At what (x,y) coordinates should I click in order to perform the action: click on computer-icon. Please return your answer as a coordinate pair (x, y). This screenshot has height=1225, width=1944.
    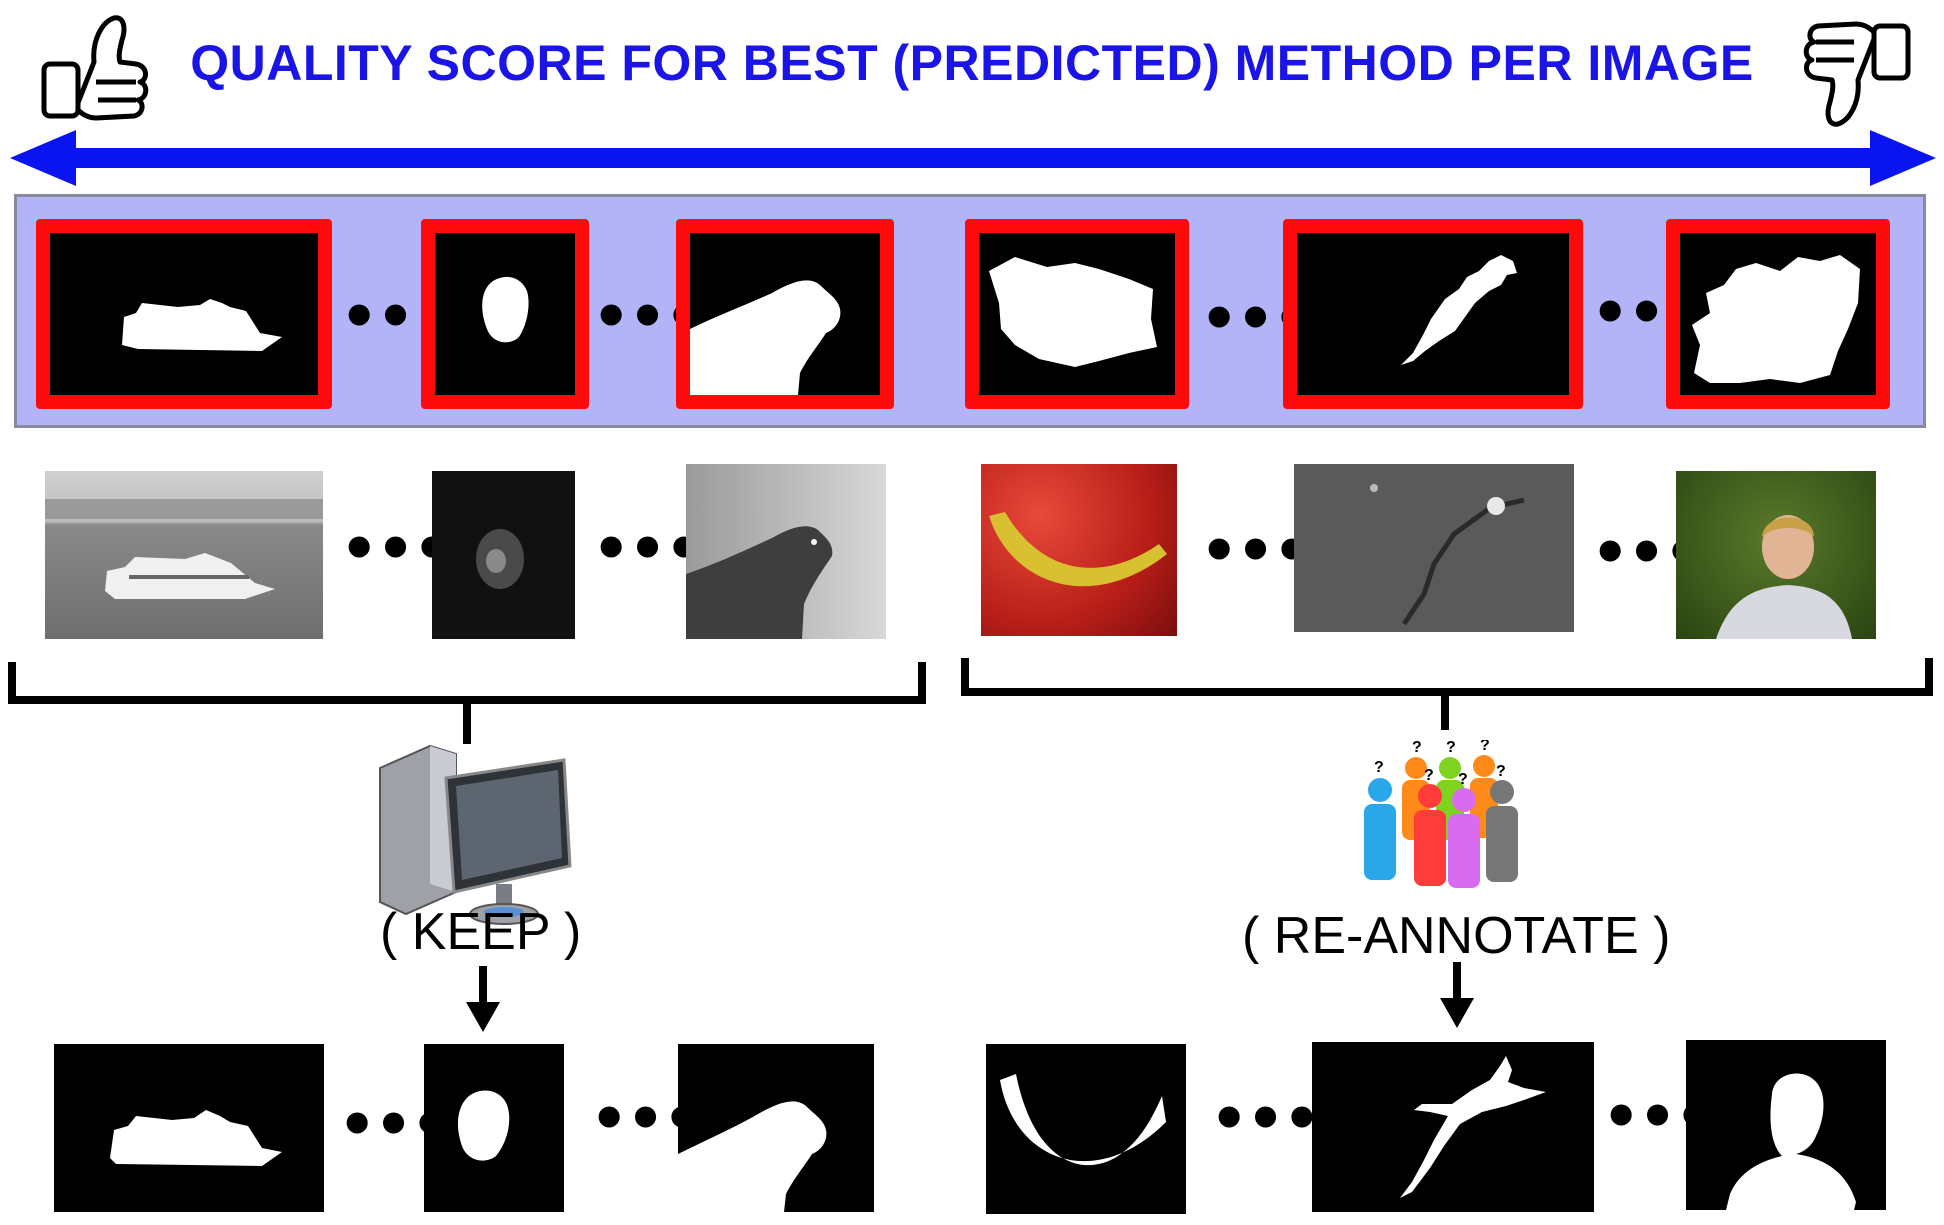
    Looking at the image, I should click on (475, 835).